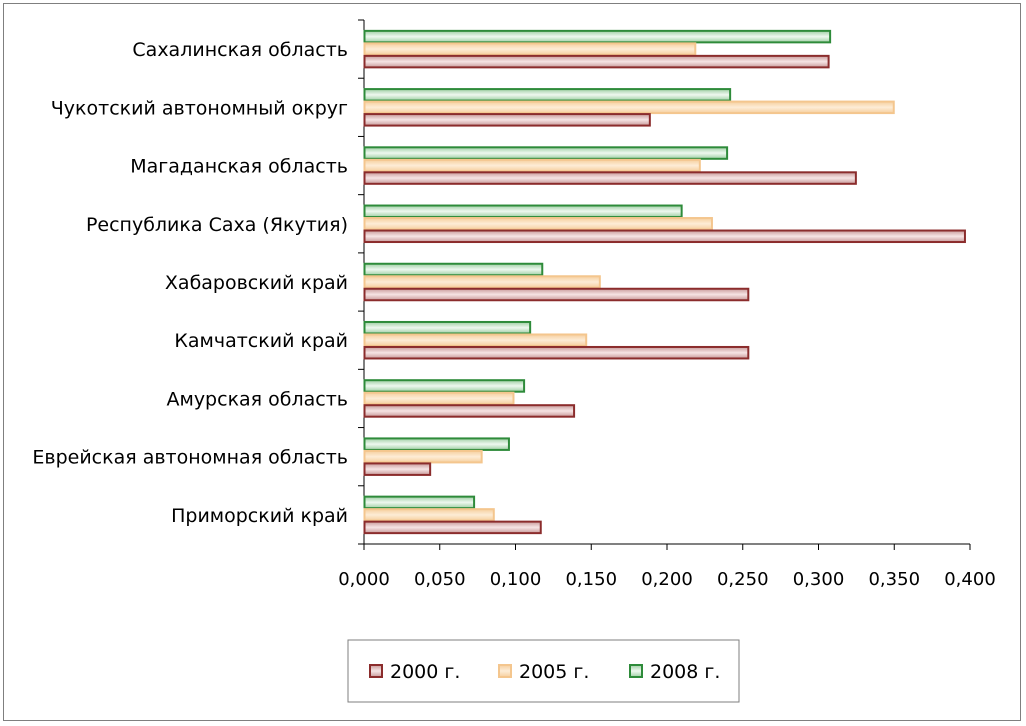 This screenshot has width=1026, height=726. I want to click on legend-label: 2008 г., so click(685, 672).